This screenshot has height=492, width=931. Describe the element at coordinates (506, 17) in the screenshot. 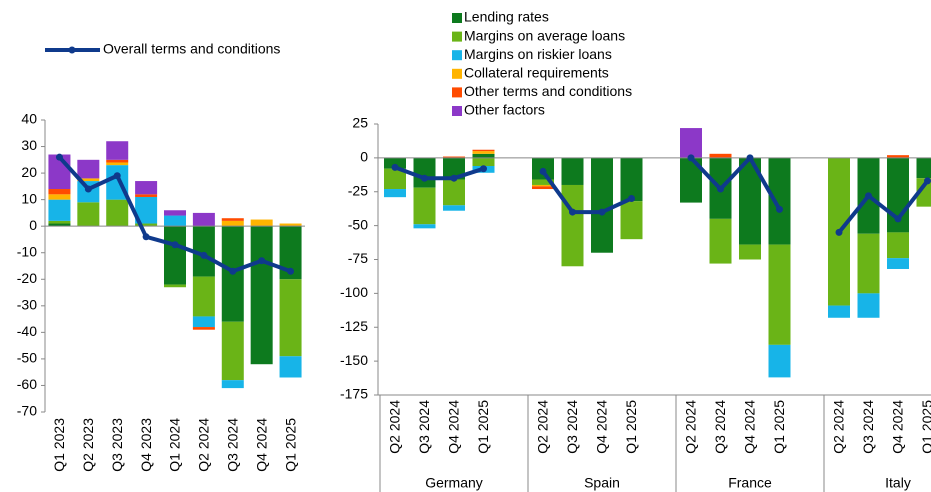

I see `legend-label: Lending rates` at that location.